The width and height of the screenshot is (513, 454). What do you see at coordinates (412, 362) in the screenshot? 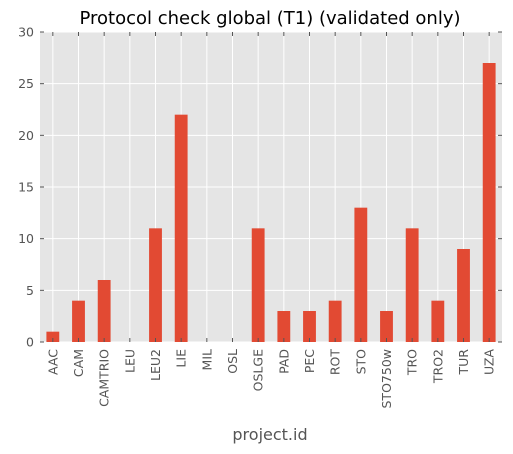
I see `x-tick-label: TRO` at bounding box center [412, 362].